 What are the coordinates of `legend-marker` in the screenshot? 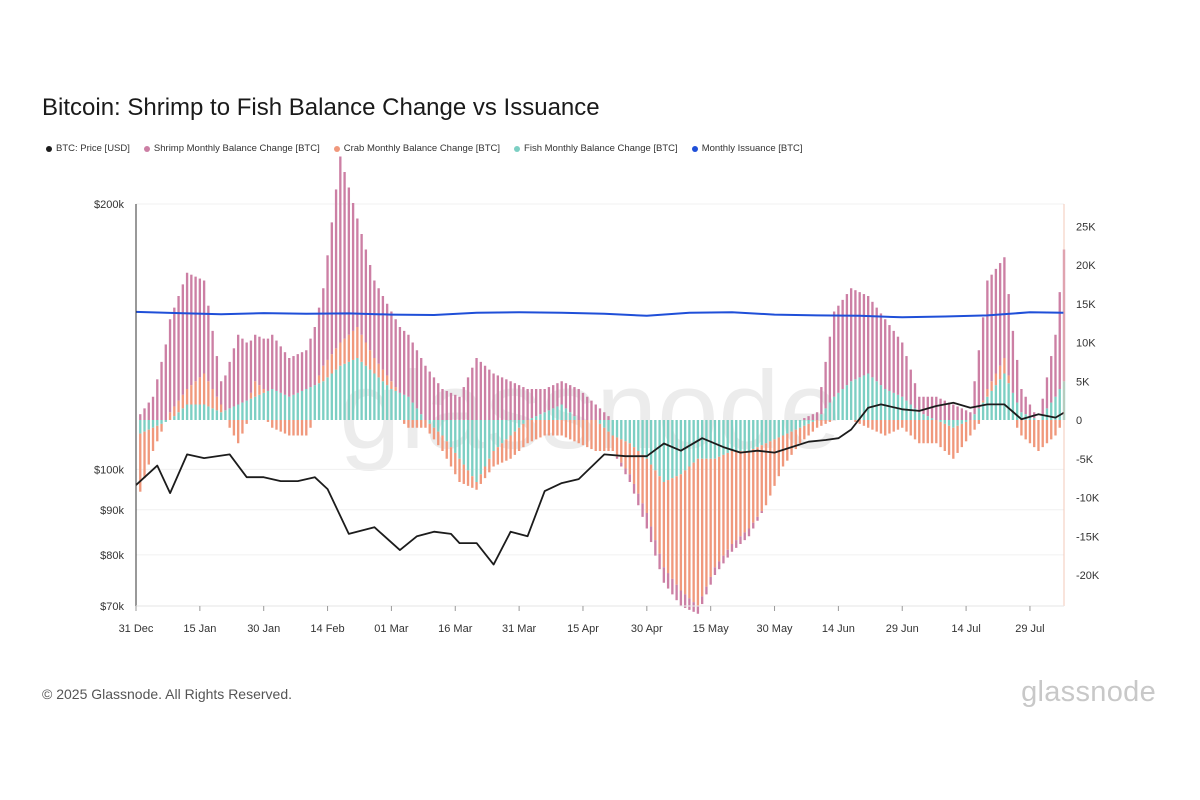 It's located at (49, 148).